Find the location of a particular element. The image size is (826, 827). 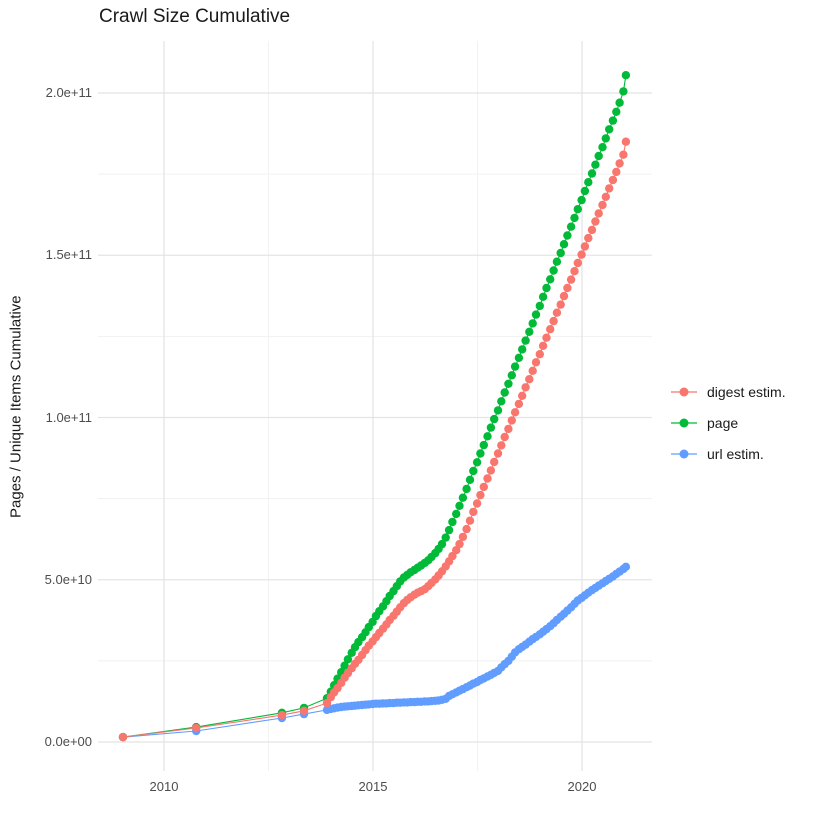

series-points-url-estim- is located at coordinates (374, 652).